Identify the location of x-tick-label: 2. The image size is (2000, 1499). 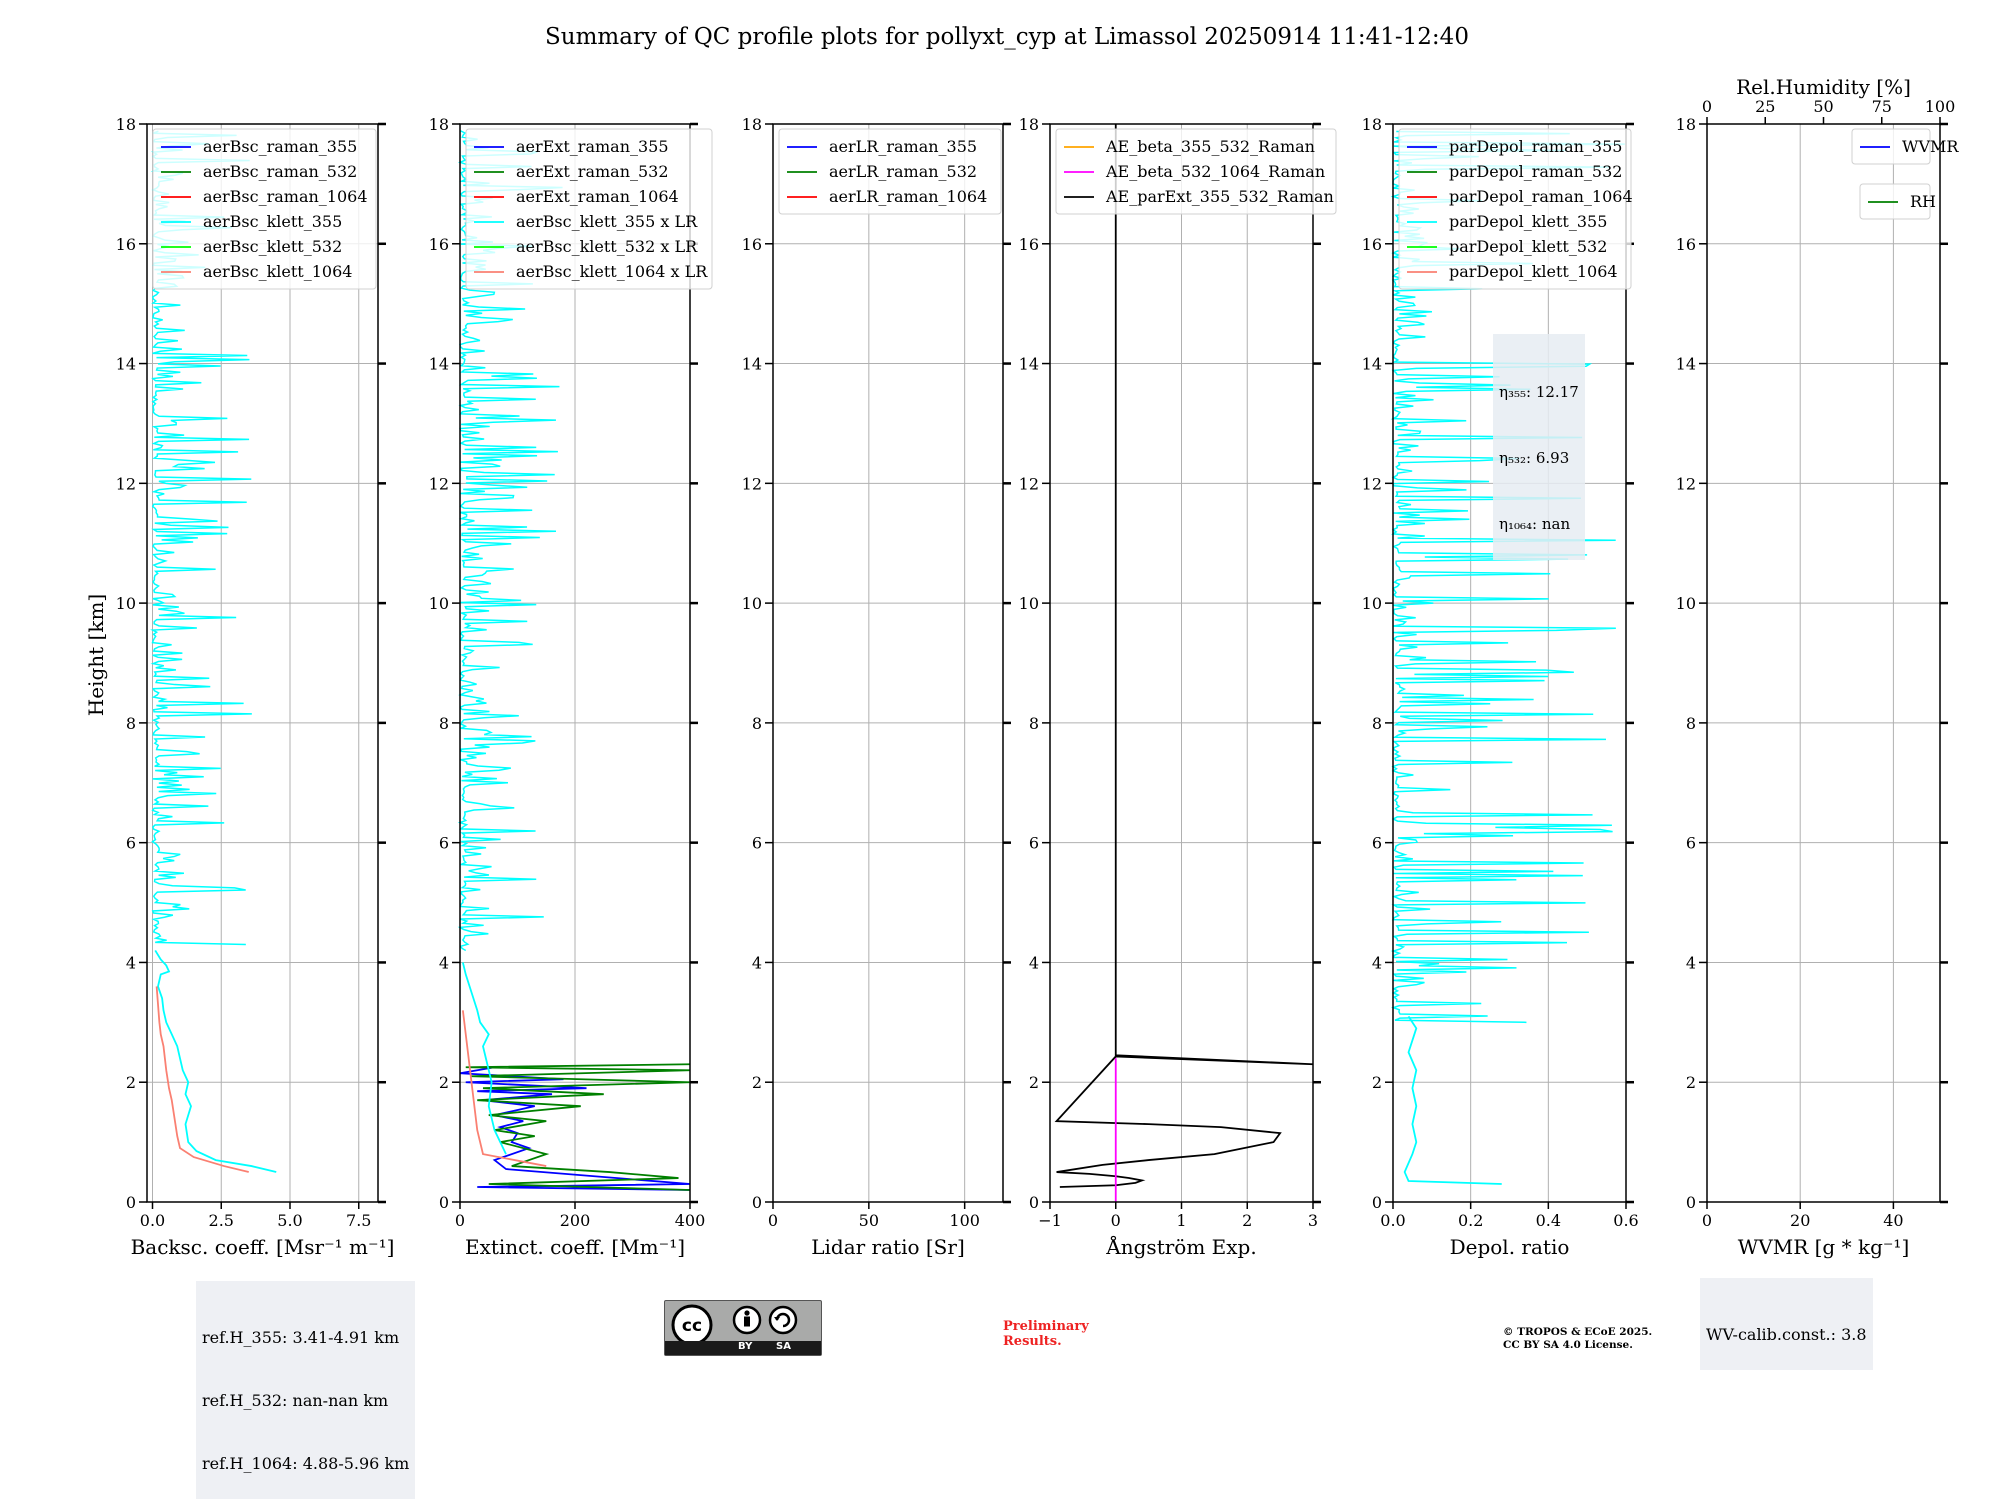
(1247, 1220).